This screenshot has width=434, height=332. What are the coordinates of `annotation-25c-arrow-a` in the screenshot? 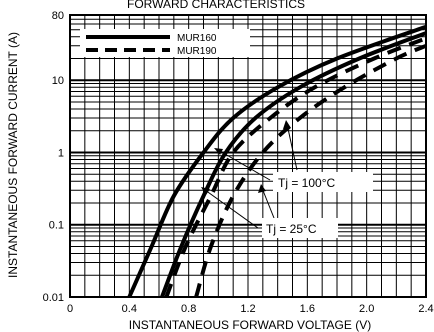 It's located at (231, 209).